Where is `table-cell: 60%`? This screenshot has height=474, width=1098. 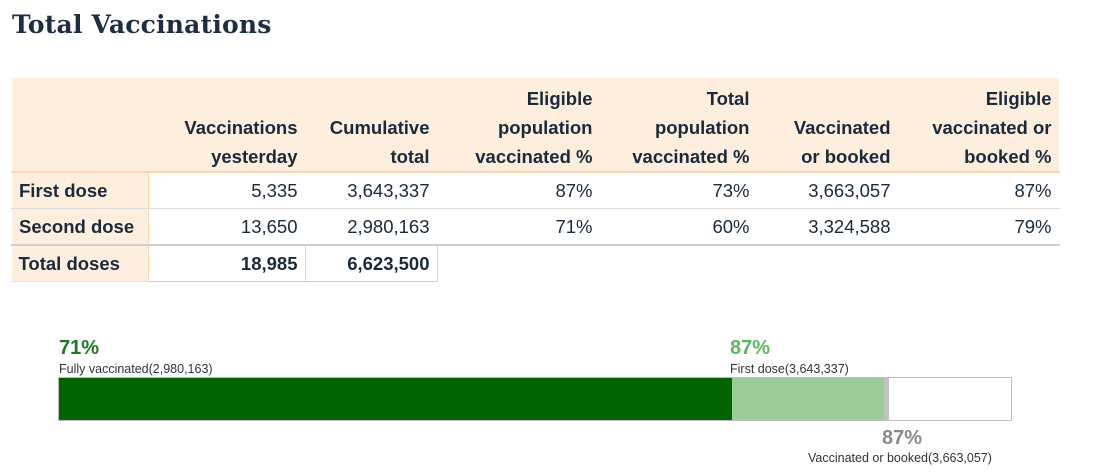 table-cell: 60% is located at coordinates (678, 227).